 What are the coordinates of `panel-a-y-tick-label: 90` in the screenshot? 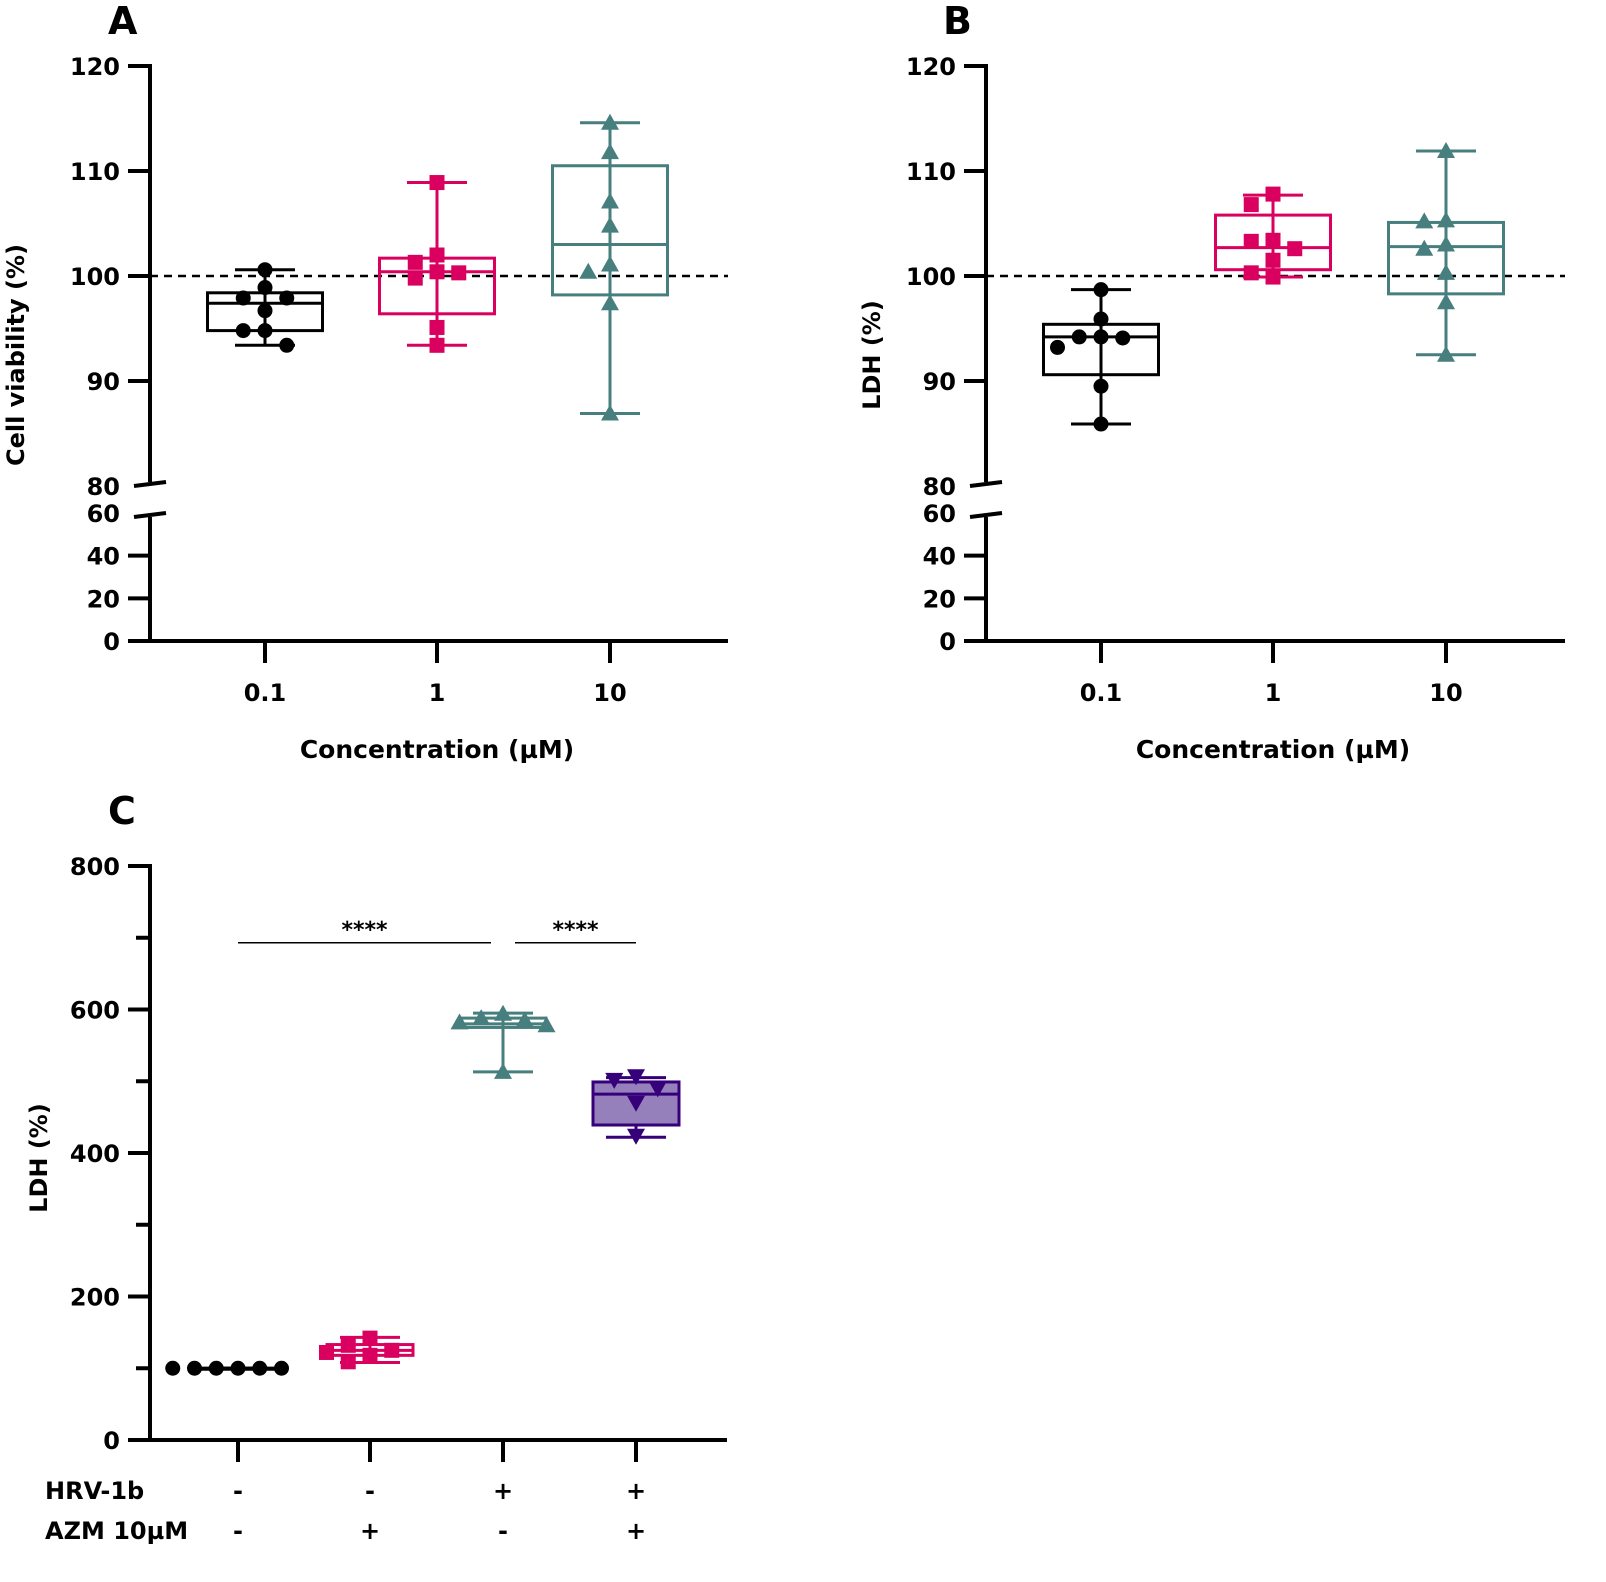 It's located at (103, 382).